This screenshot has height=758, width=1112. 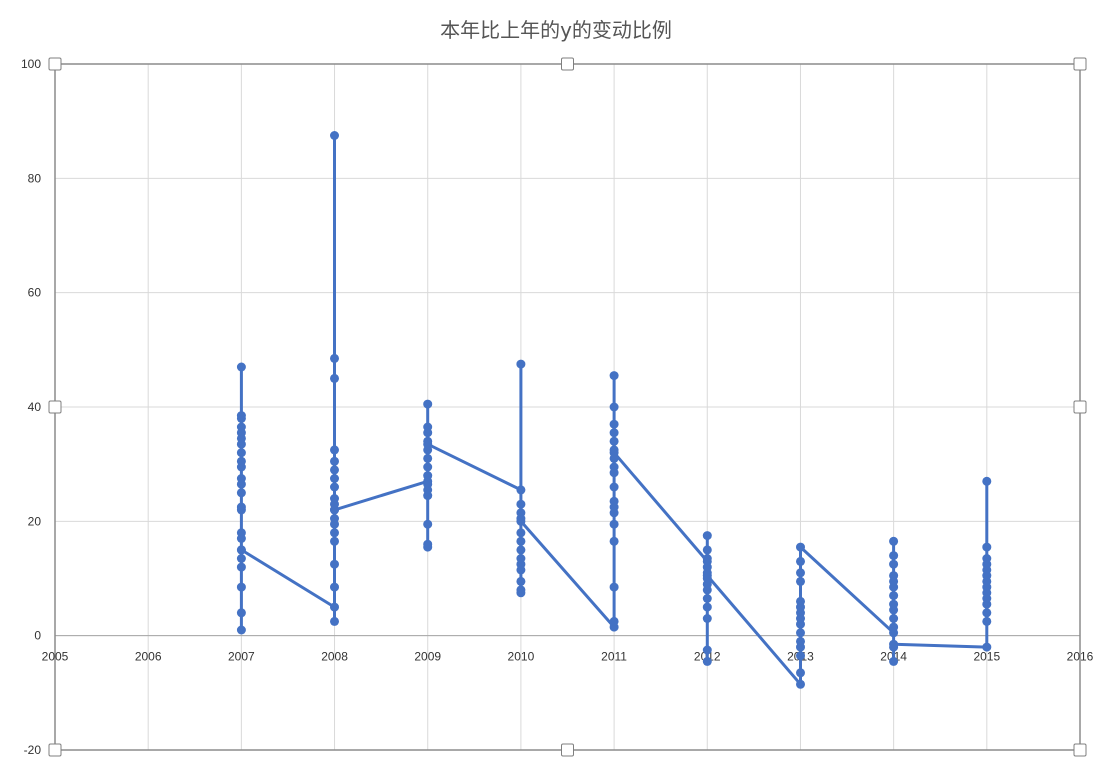 I want to click on y-tick-label: 0, so click(x=37, y=636).